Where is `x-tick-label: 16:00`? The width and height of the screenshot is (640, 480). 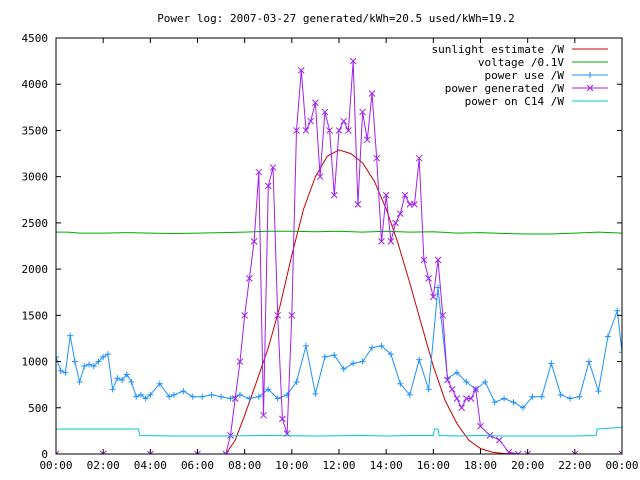 x-tick-label: 16:00 is located at coordinates (433, 465).